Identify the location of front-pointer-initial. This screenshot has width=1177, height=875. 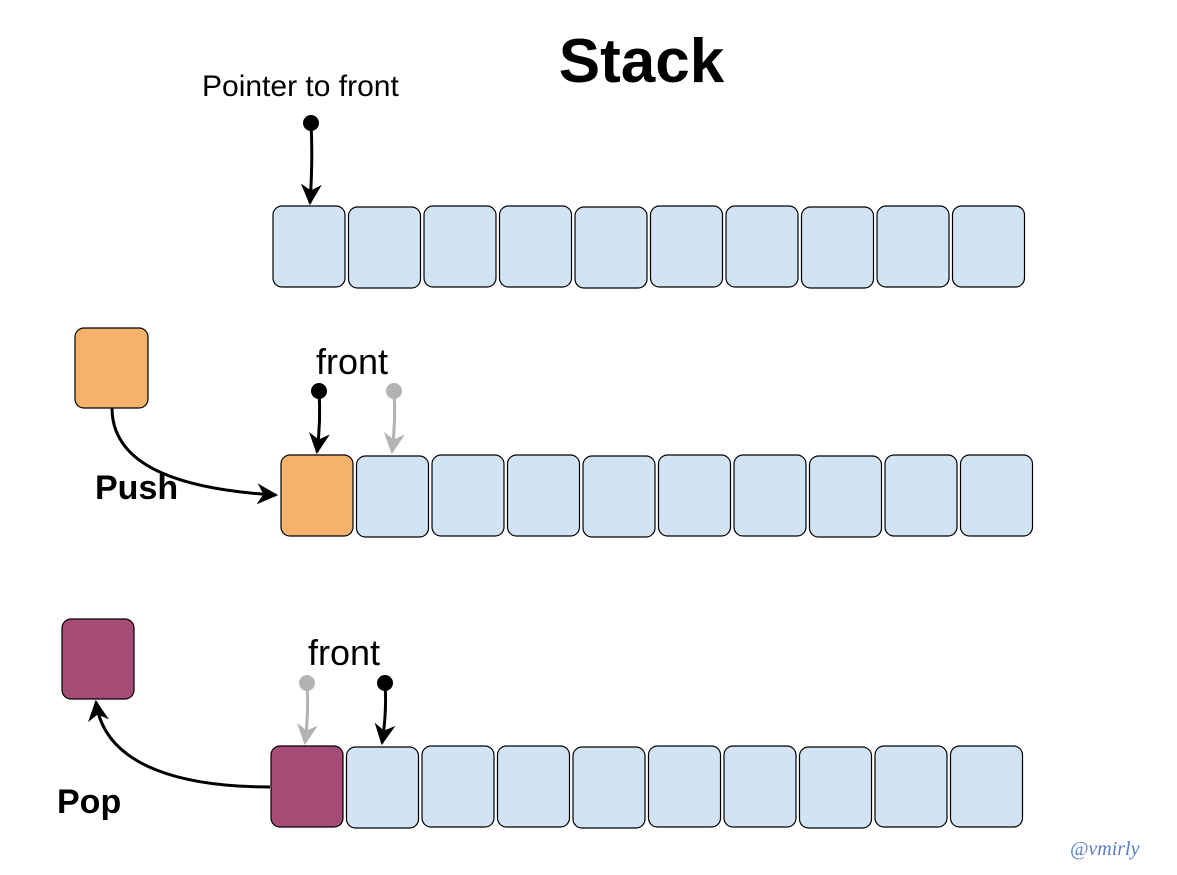
(311, 160).